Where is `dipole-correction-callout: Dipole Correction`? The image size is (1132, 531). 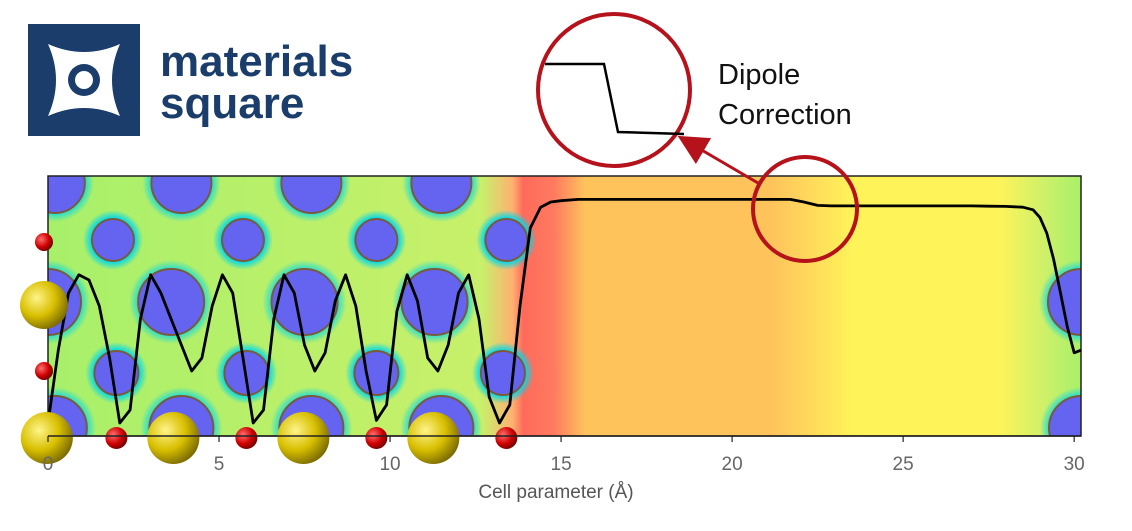
dipole-correction-callout: Dipole Correction is located at coordinates (697, 137).